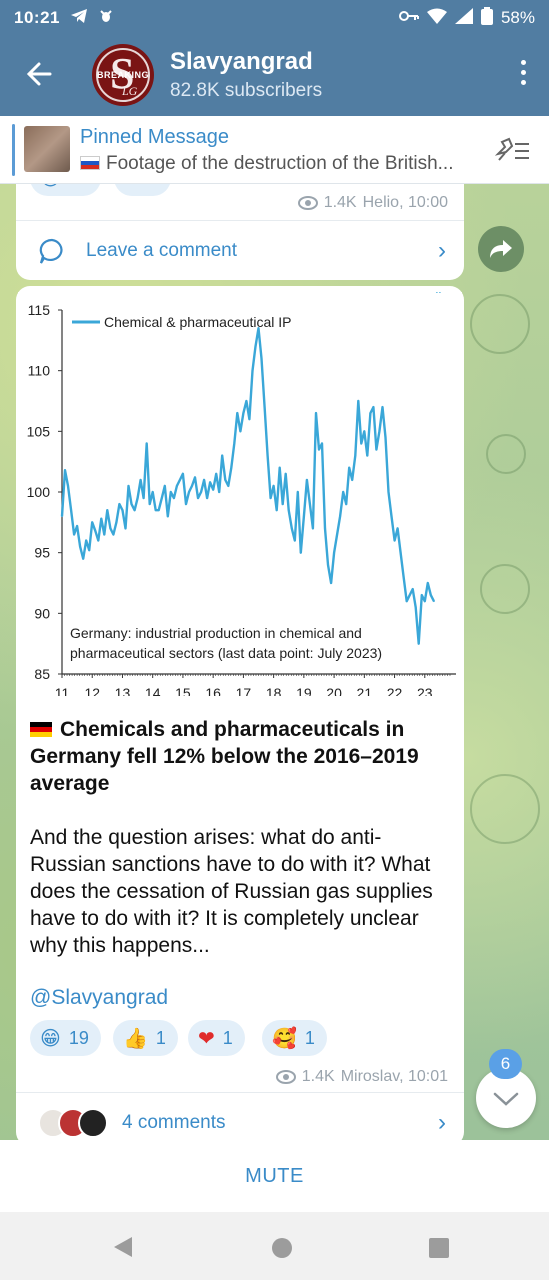  Describe the element at coordinates (42, 553) in the screenshot. I see `y-tick-label: 95` at that location.